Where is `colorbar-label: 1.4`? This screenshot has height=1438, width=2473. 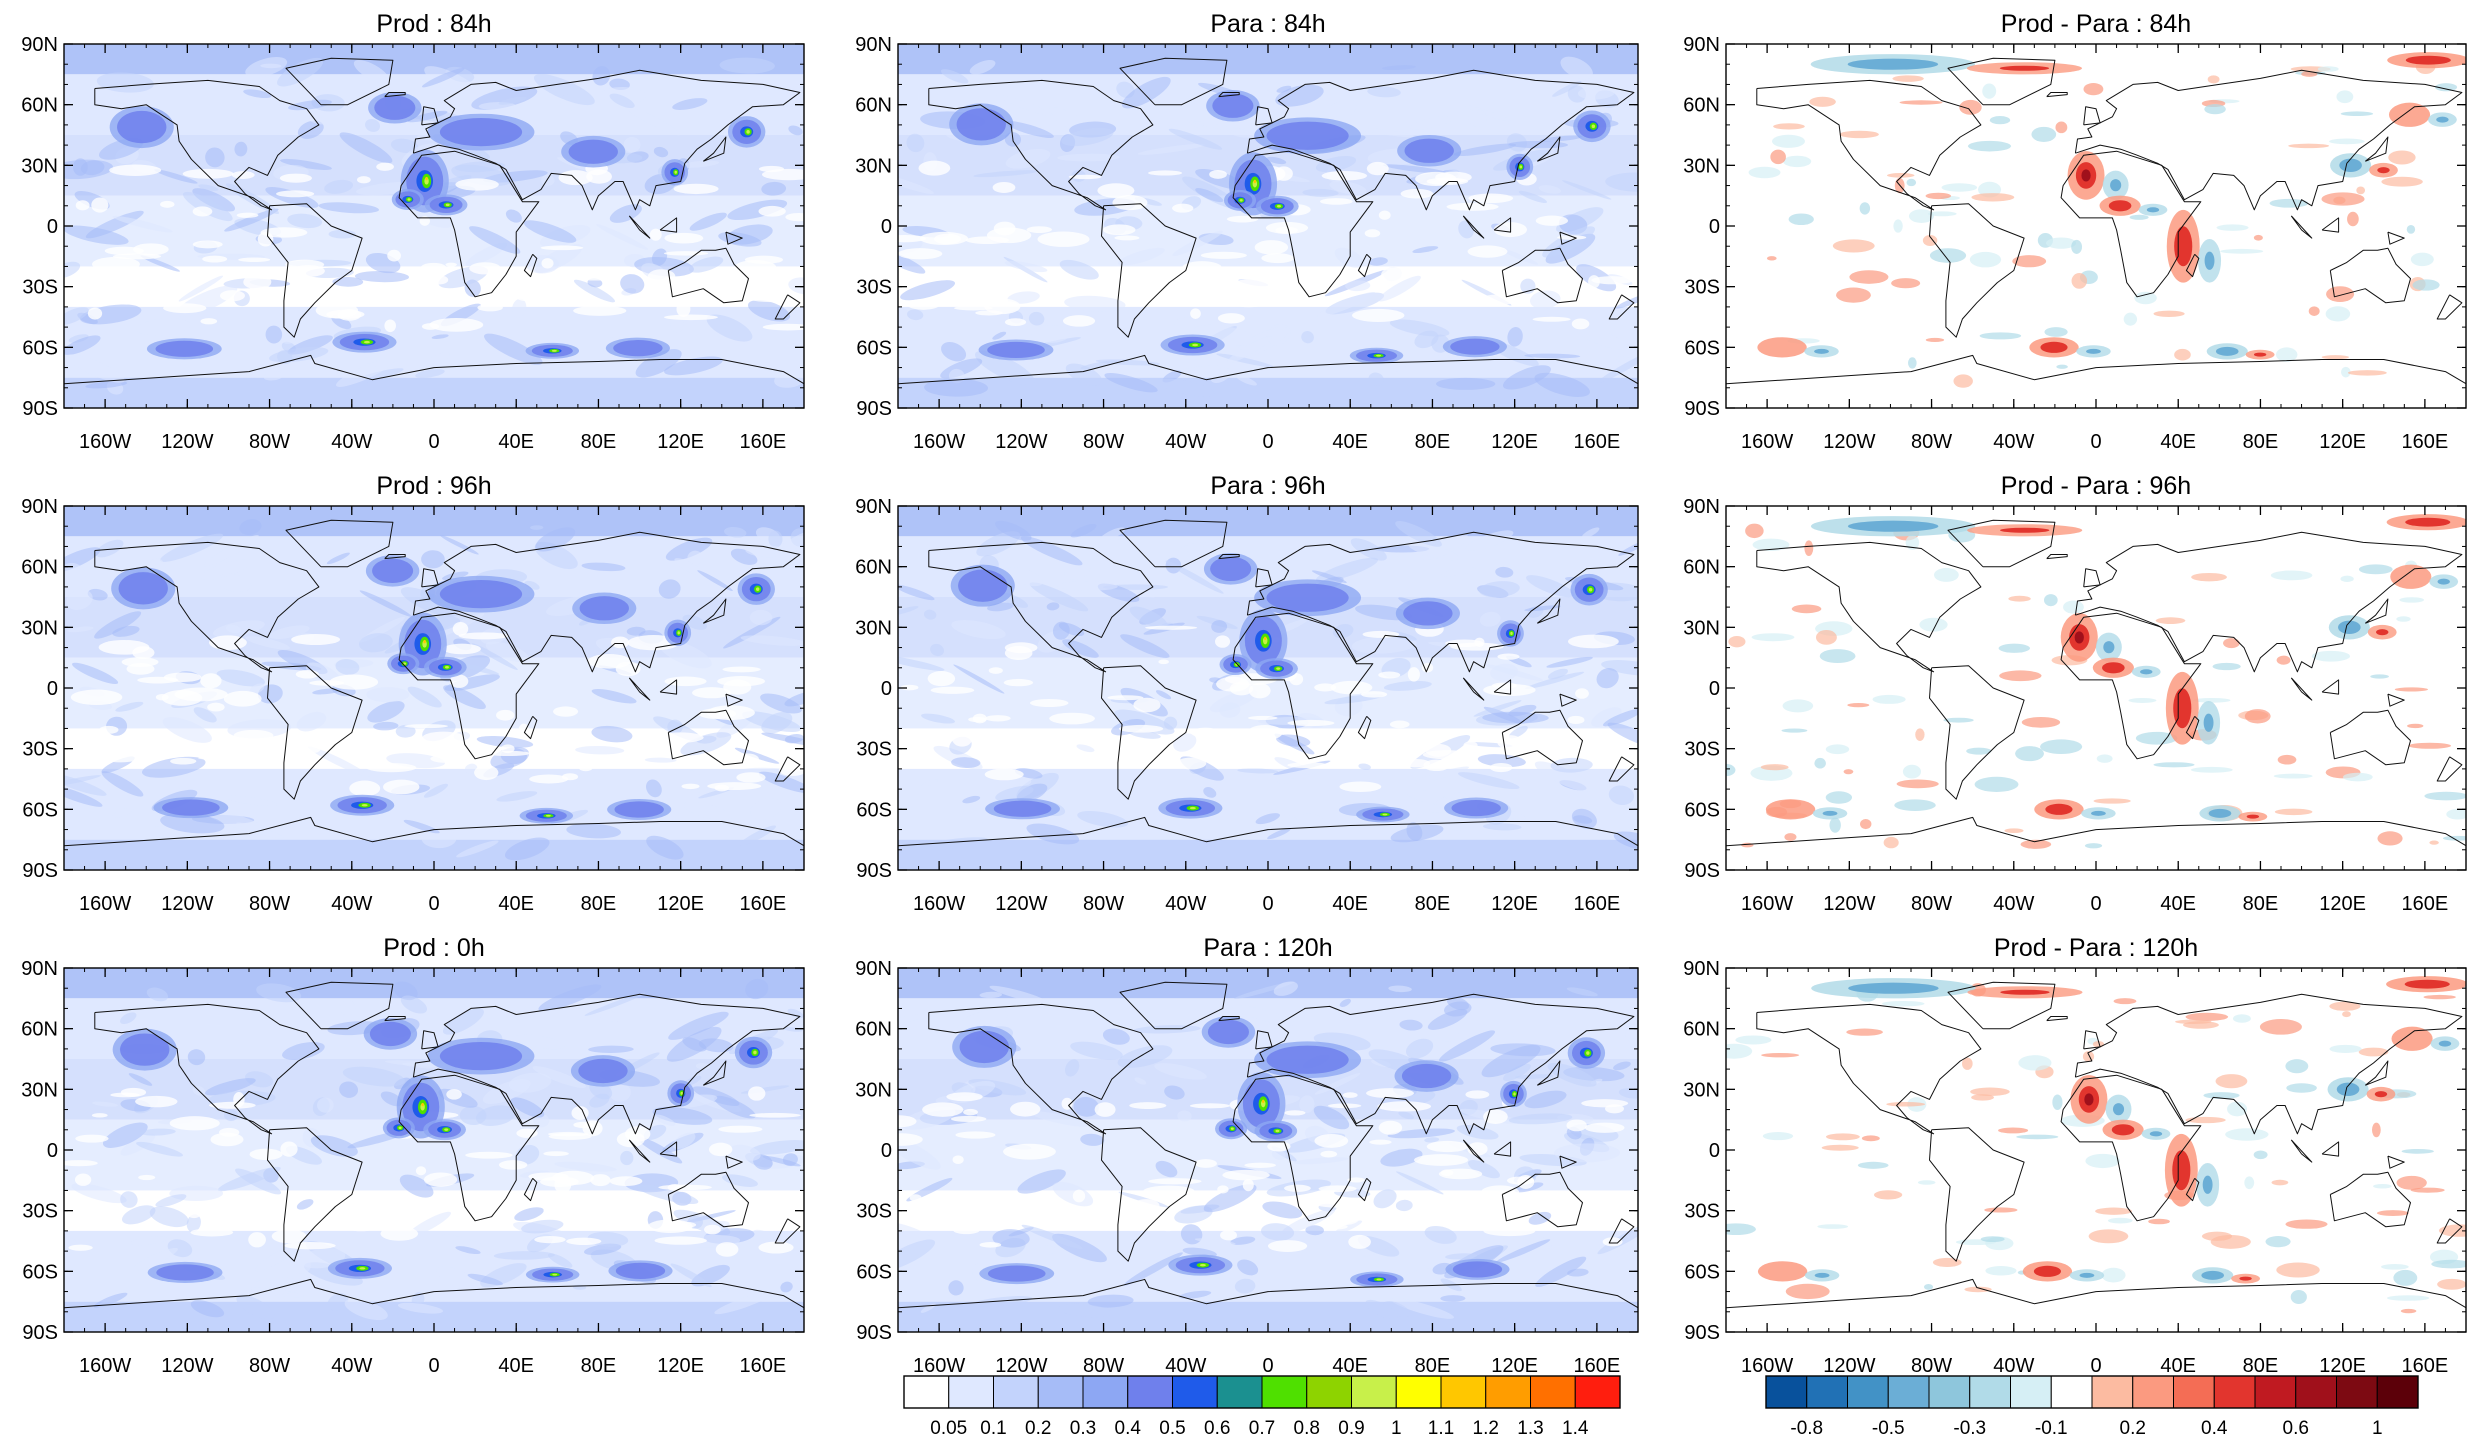 colorbar-label: 1.4 is located at coordinates (1575, 1428).